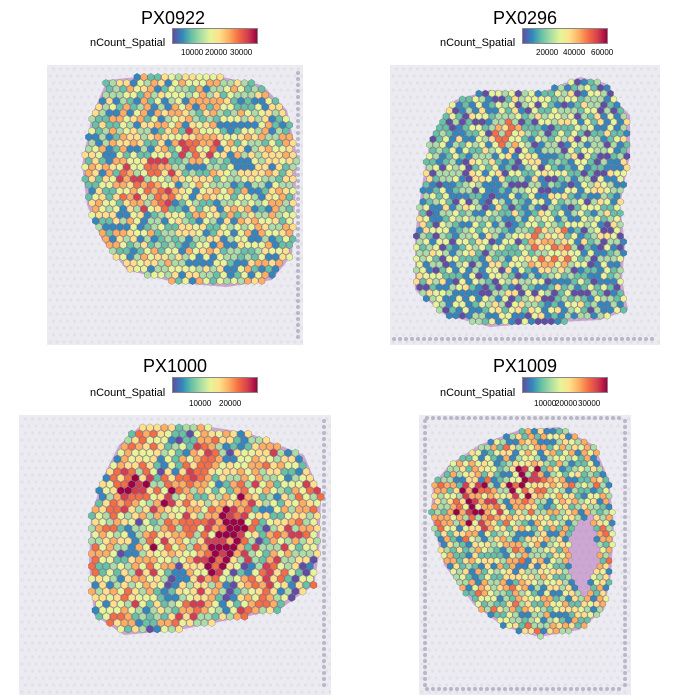 The image size is (700, 700). What do you see at coordinates (525, 366) in the screenshot?
I see `panel-title: PX1009` at bounding box center [525, 366].